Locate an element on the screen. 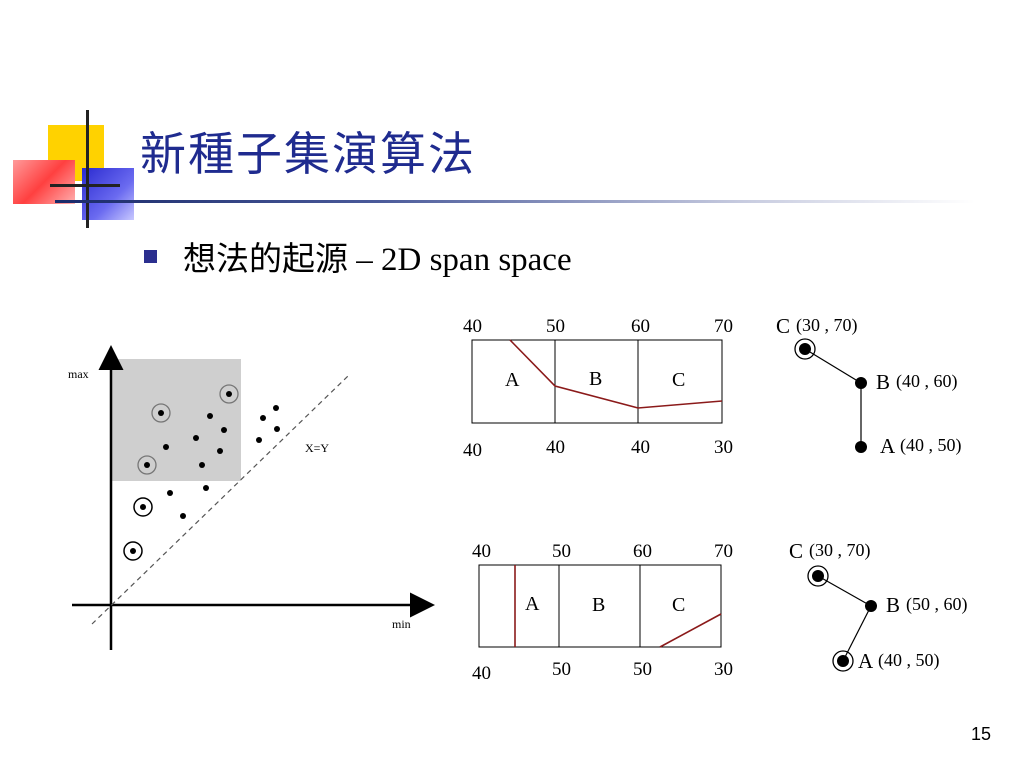 The width and height of the screenshot is (1024, 768). shaded-region is located at coordinates (176, 420).